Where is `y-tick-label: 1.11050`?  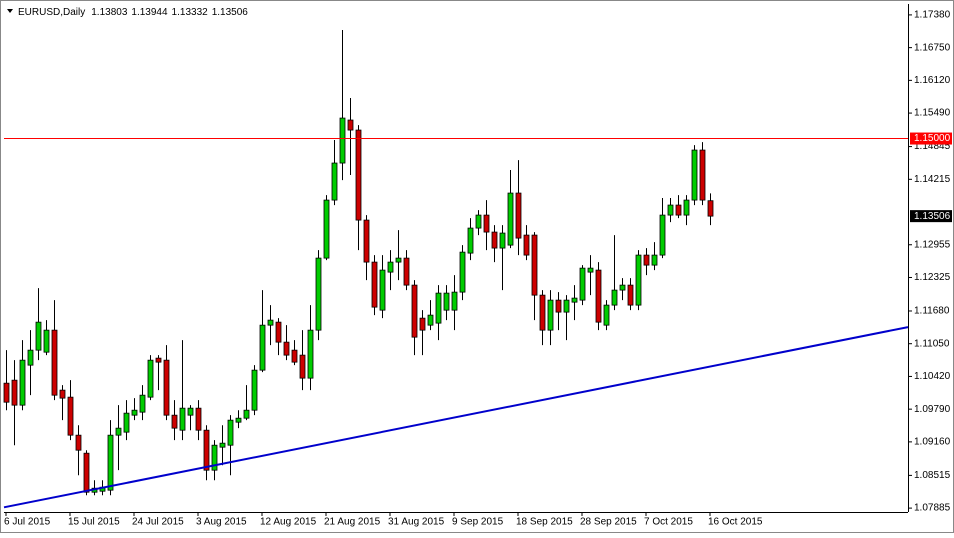
y-tick-label: 1.11050 is located at coordinates (932, 343).